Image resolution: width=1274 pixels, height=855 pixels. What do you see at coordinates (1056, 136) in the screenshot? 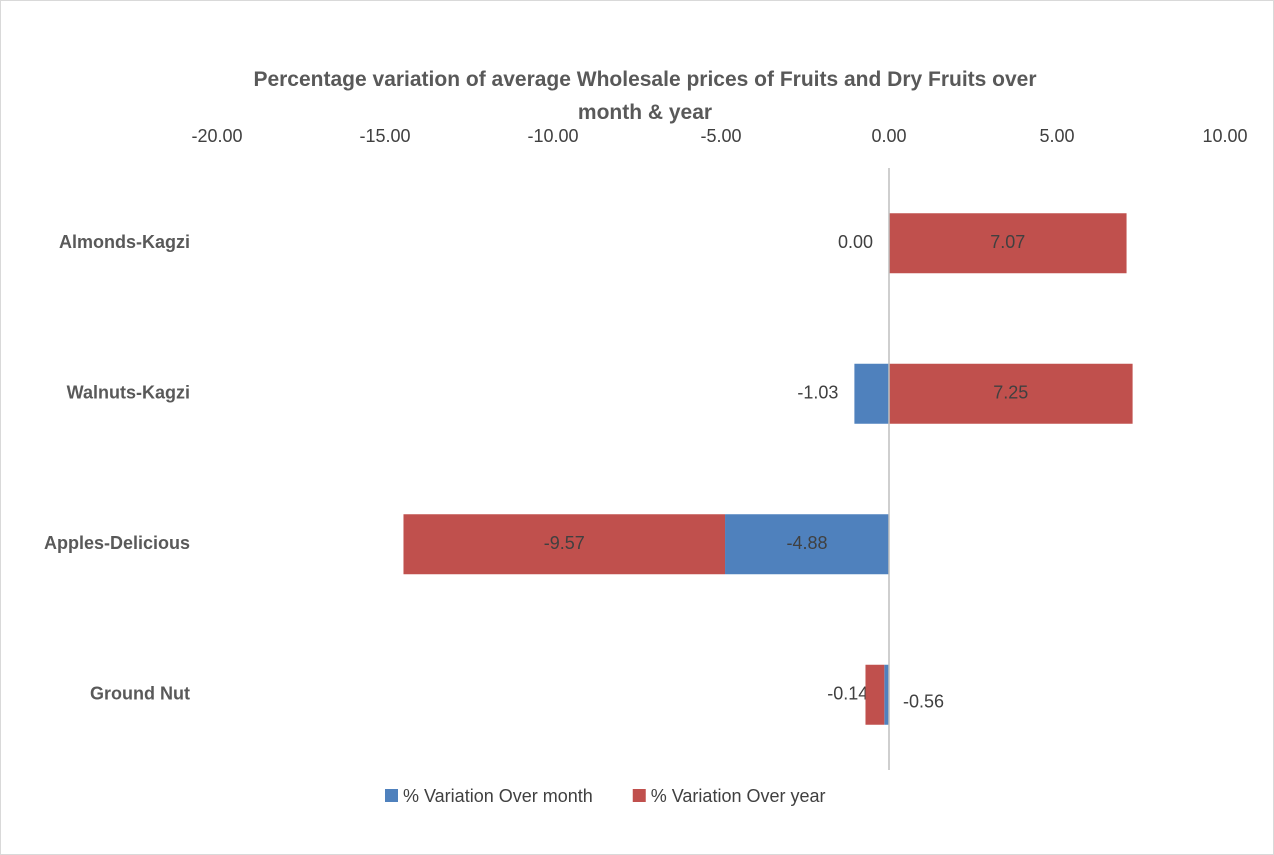
I see `x-tick-label: 5.00` at bounding box center [1056, 136].